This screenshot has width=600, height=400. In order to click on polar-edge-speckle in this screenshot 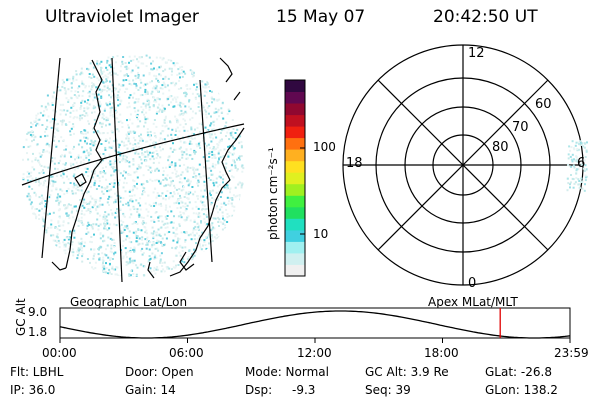, I will do `click(577, 166)`.